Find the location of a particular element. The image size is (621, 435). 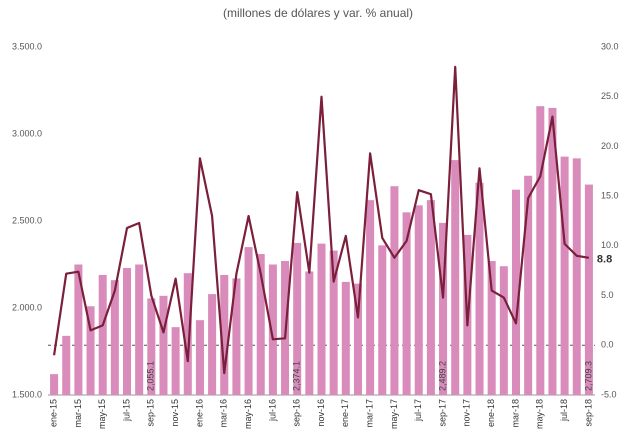

x-tick-label: mar-15 is located at coordinates (78, 413).